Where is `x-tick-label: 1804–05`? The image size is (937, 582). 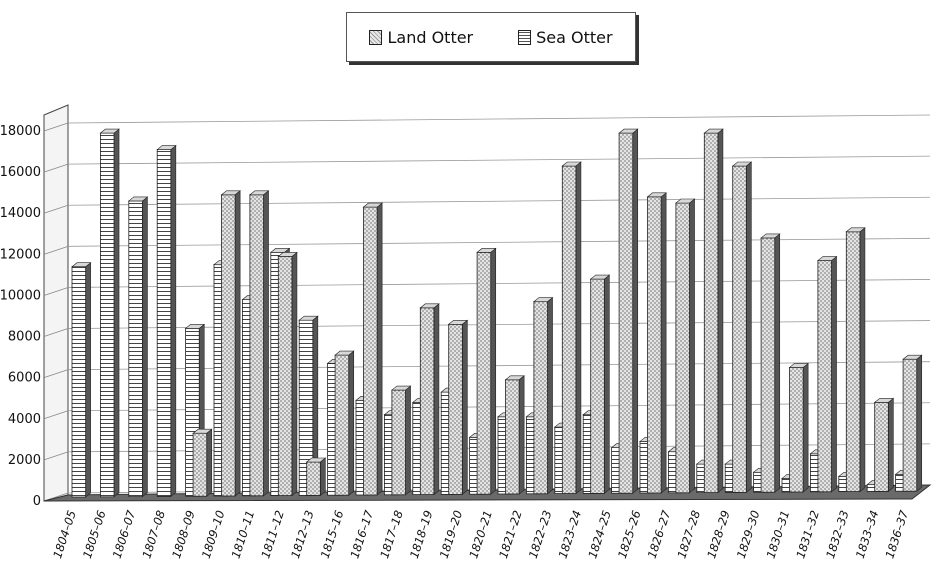
x-tick-label: 1804–05 is located at coordinates (64, 535).